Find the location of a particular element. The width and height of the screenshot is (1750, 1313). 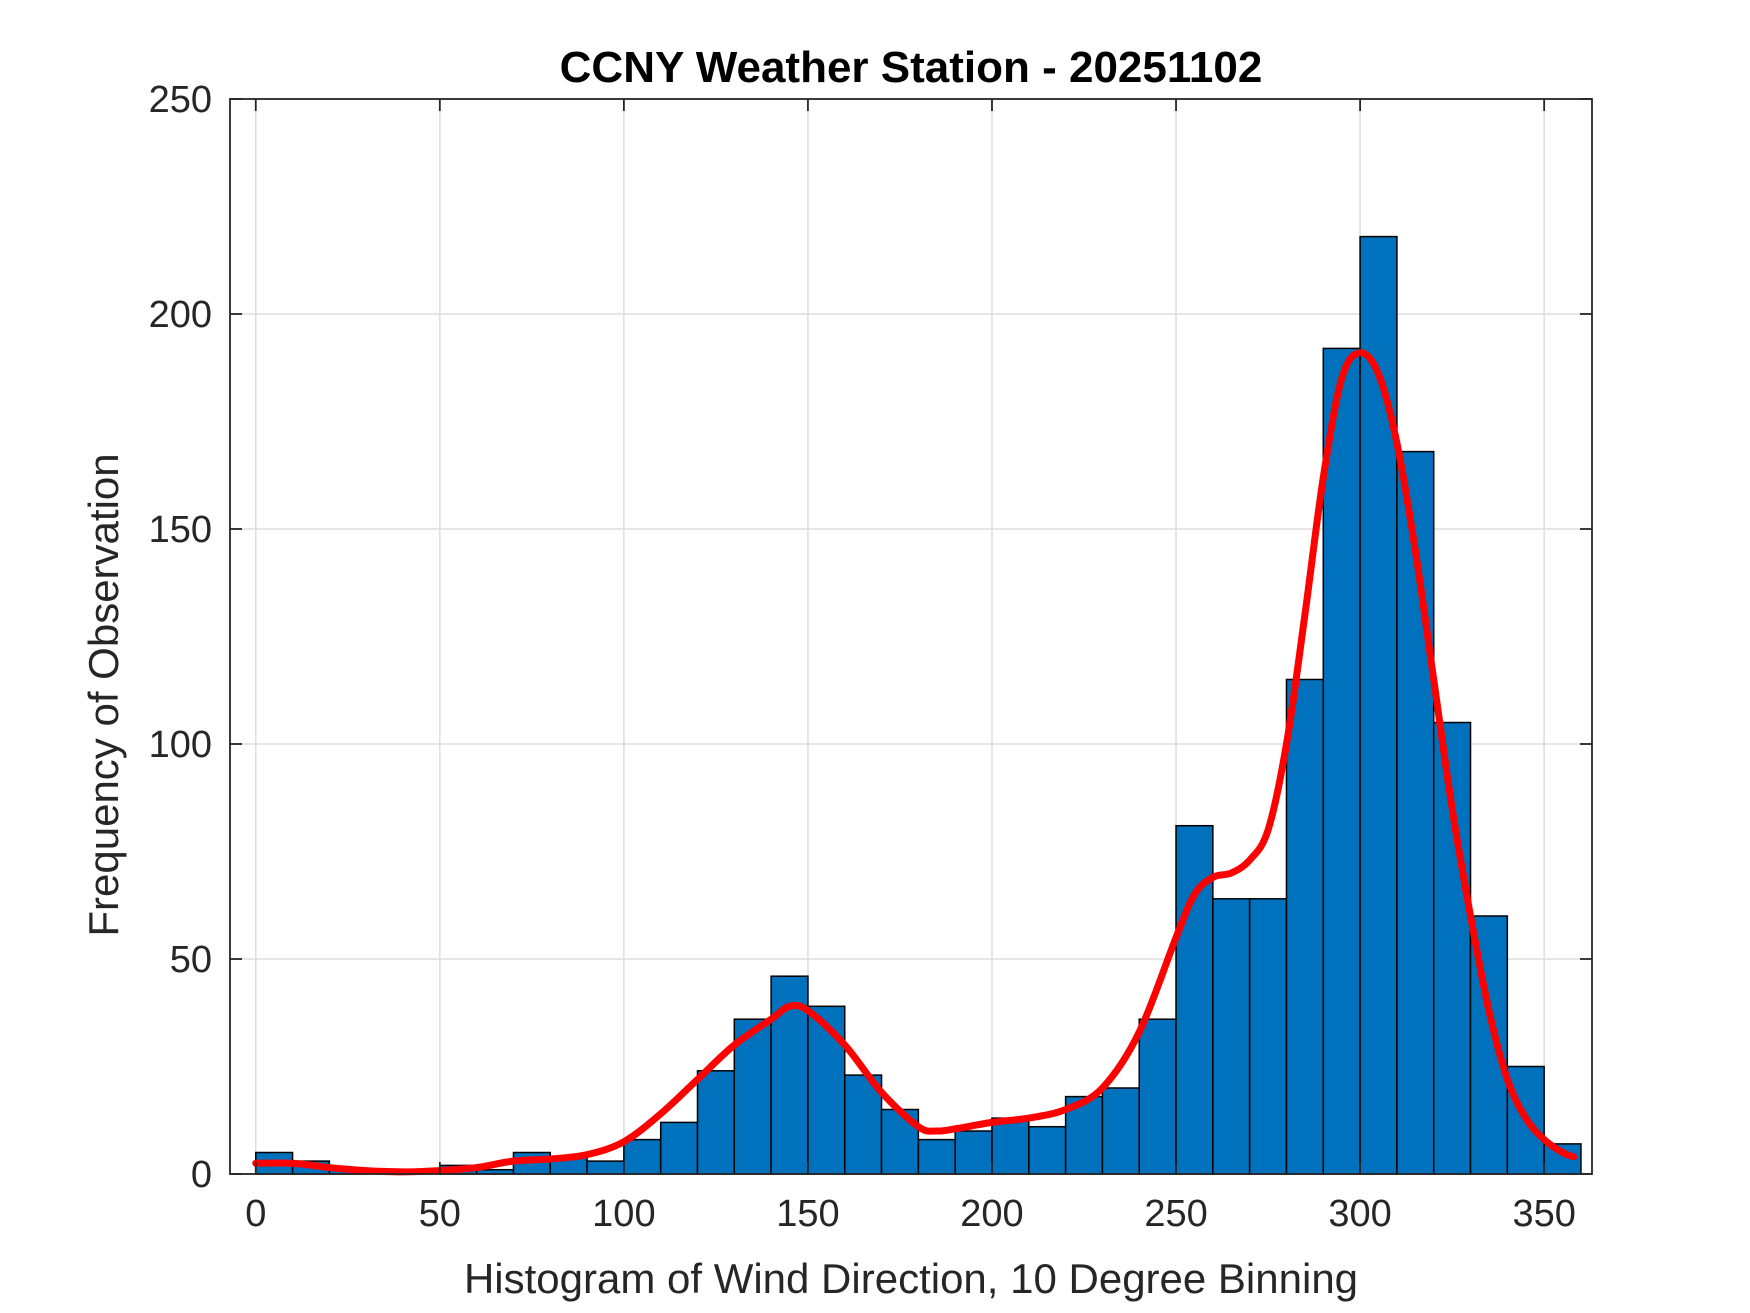

x-tick-label: 0 is located at coordinates (255, 1214).